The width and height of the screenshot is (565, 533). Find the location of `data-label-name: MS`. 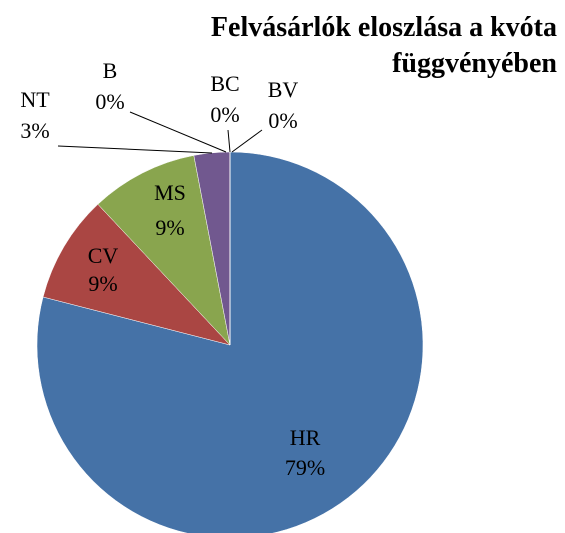

data-label-name: MS is located at coordinates (170, 192).